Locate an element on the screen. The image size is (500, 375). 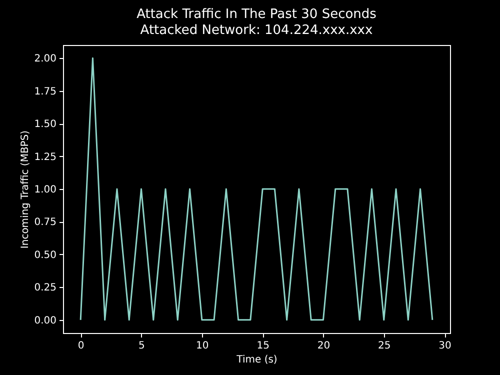
x-axis-title: Time (s) is located at coordinates (257, 360).